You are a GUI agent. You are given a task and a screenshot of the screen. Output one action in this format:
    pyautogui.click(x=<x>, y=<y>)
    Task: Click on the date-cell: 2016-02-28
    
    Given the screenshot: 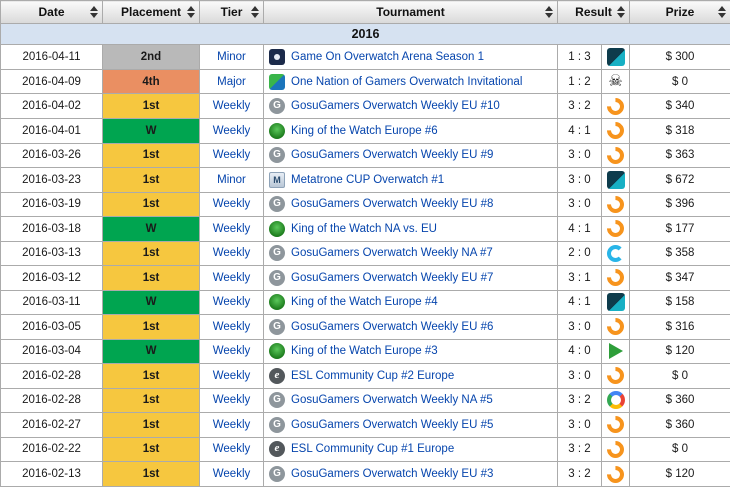 What is the action you would take?
    pyautogui.click(x=51, y=376)
    